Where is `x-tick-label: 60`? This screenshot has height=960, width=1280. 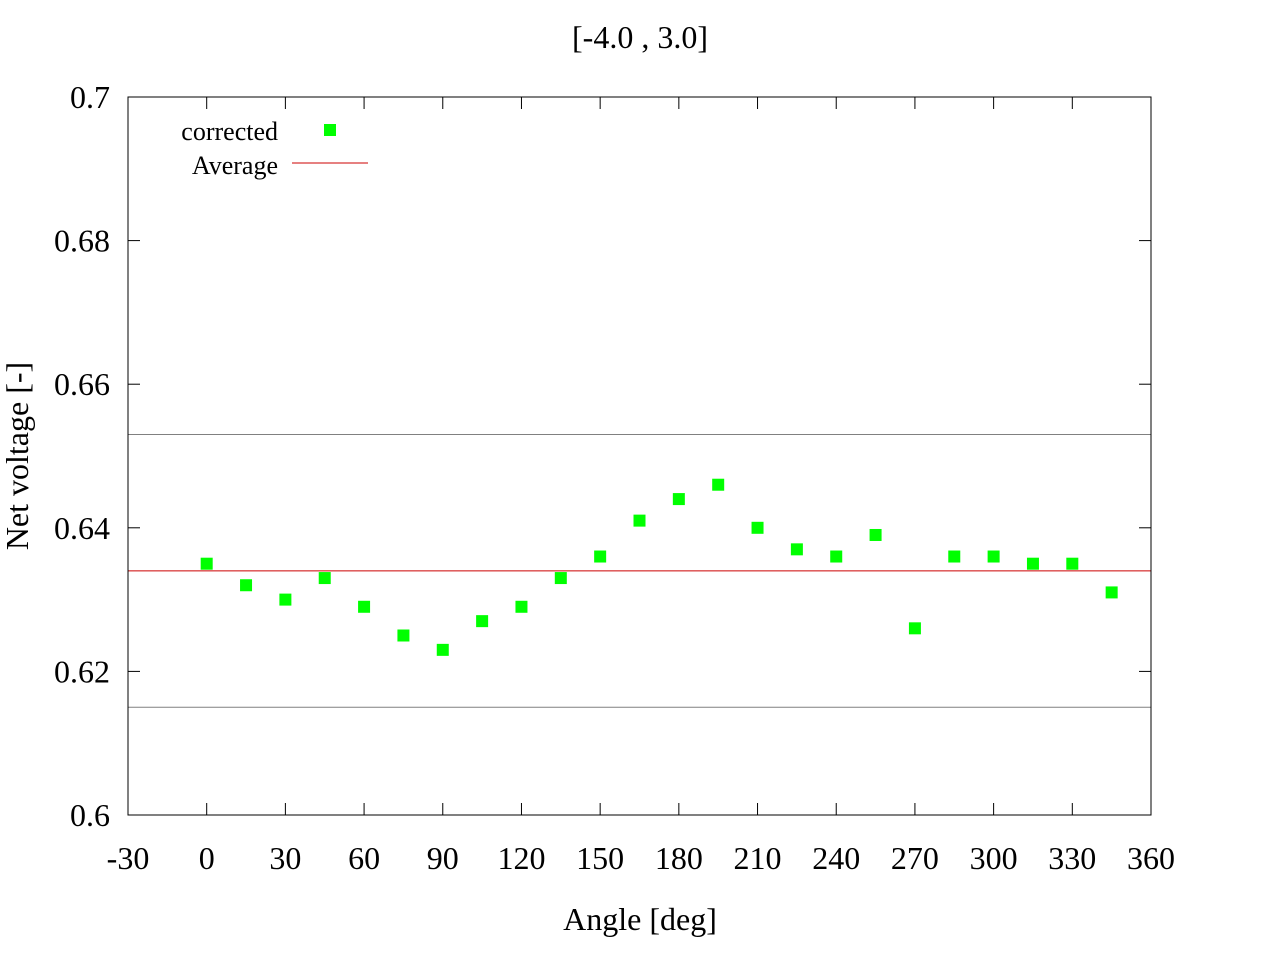
x-tick-label: 60 is located at coordinates (364, 858).